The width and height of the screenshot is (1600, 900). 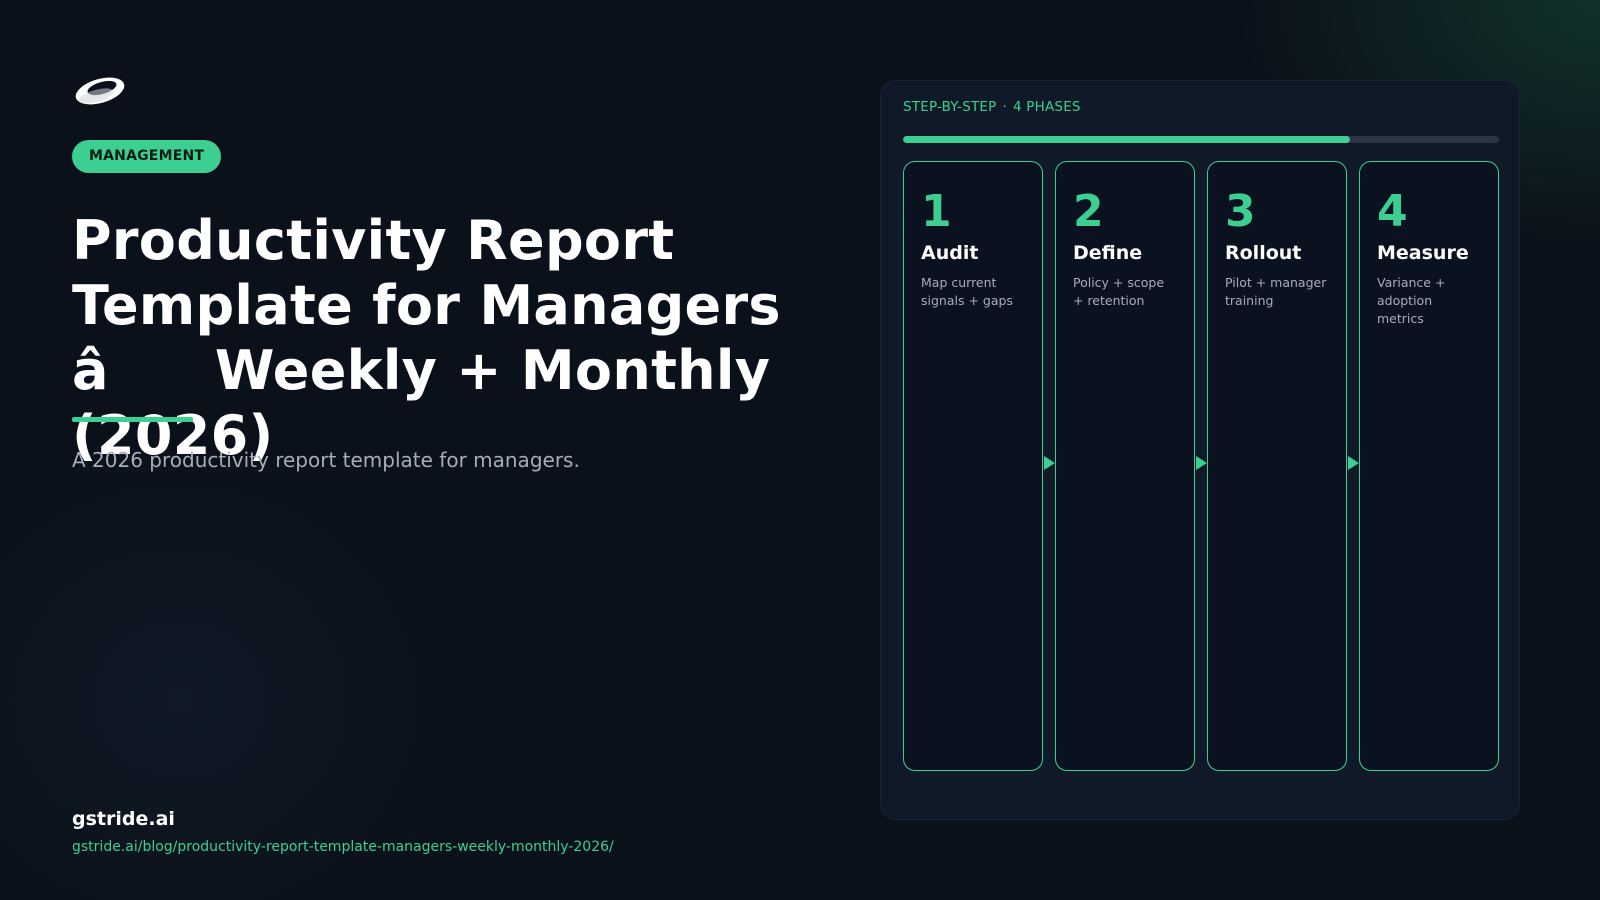 I want to click on phase-card-rollout: 3 Rollout Pilot + manager training, so click(x=1277, y=466).